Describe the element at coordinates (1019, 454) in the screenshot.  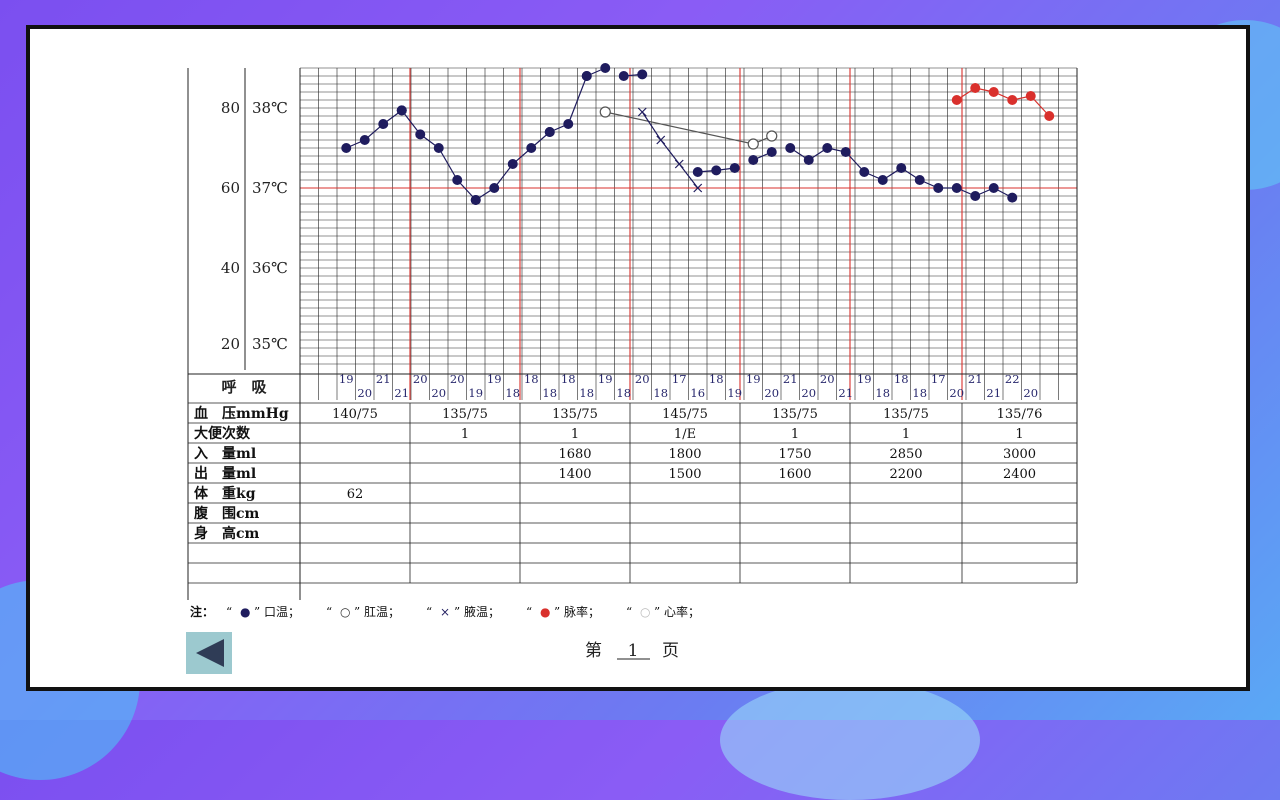
I see `table-cell: 3000` at that location.